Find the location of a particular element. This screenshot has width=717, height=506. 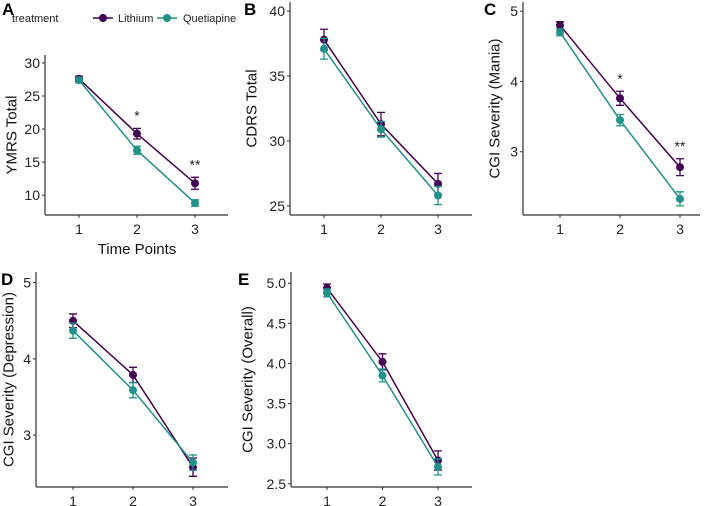

y-tick-label: 2.5 is located at coordinates (277, 484).